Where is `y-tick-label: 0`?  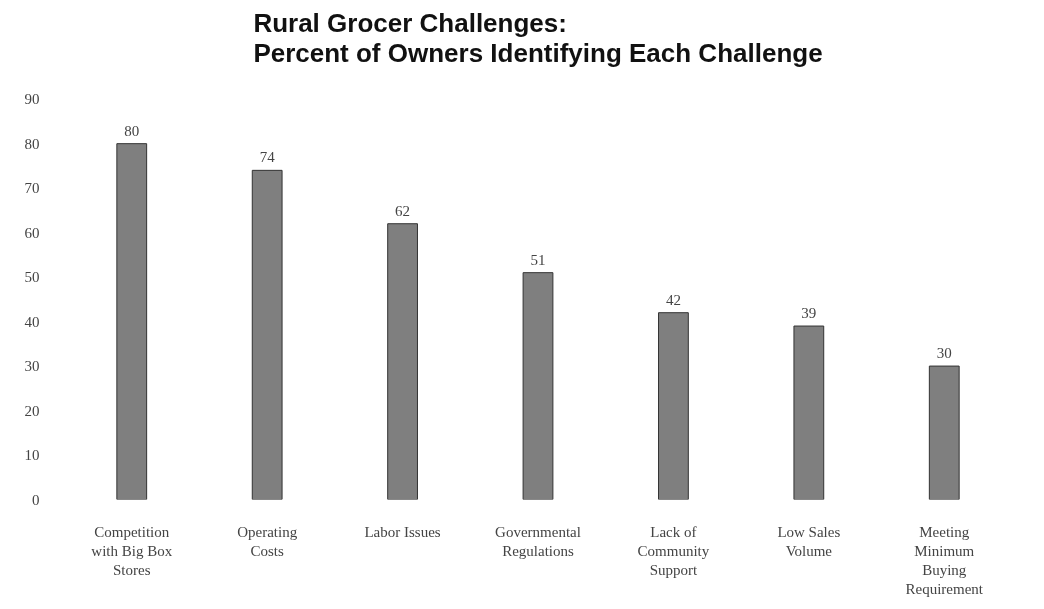 y-tick-label: 0 is located at coordinates (36, 499).